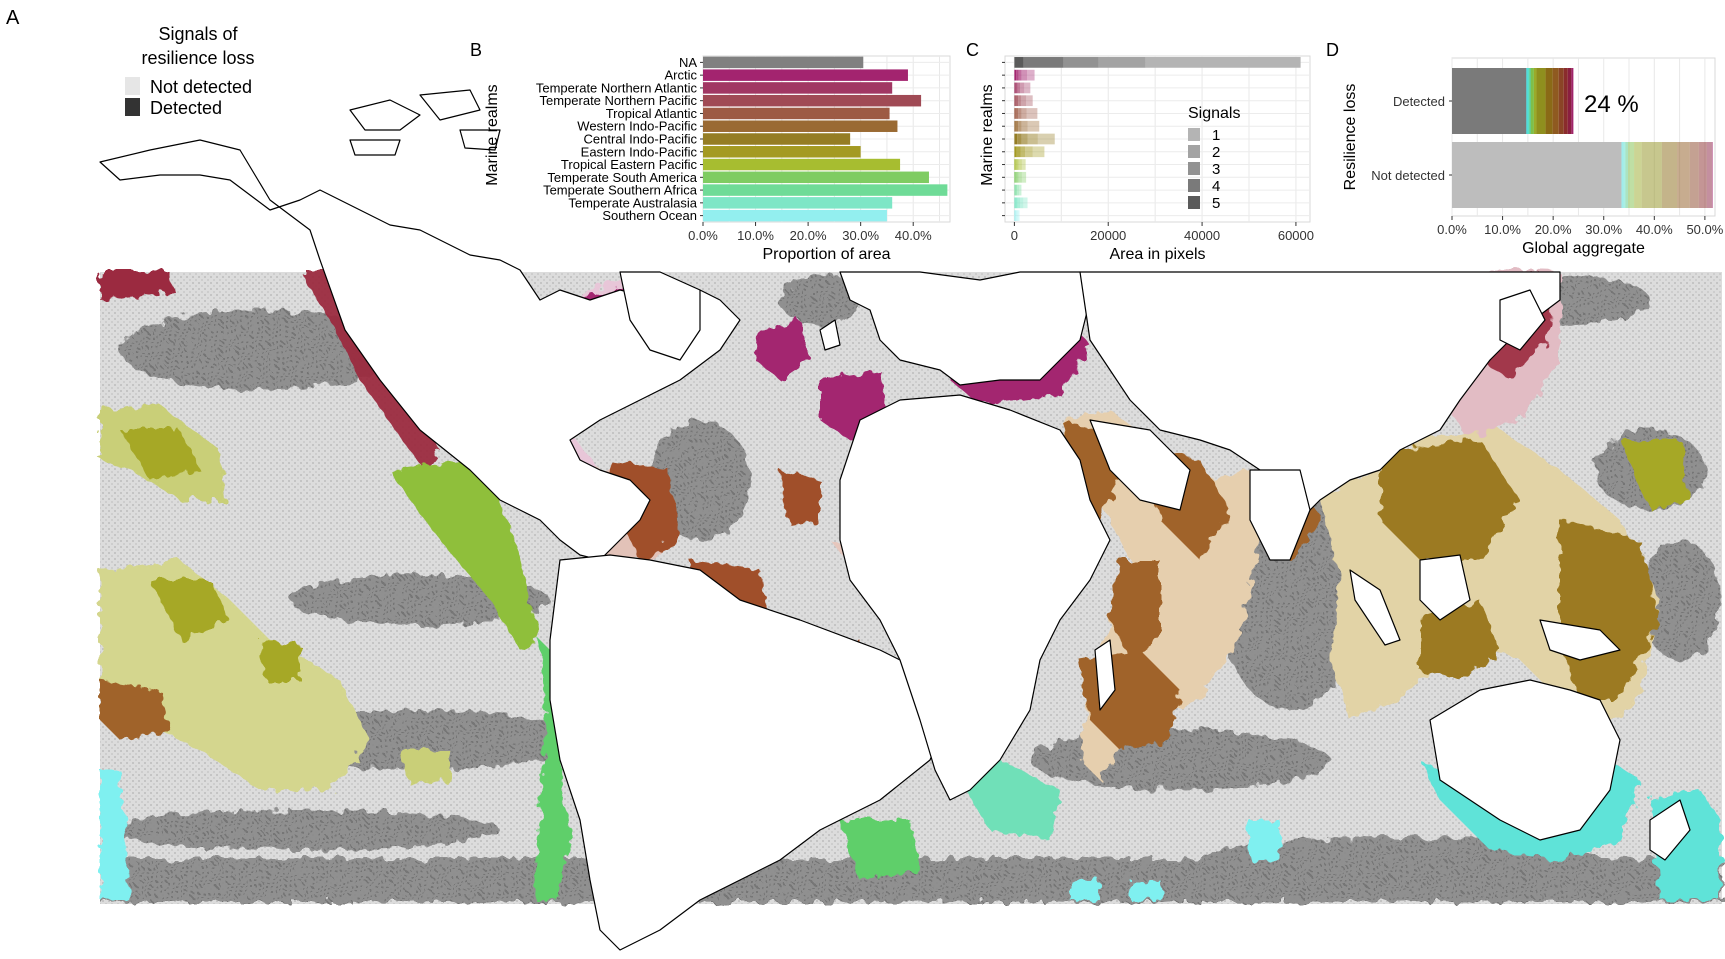 The image size is (1725, 959). Describe the element at coordinates (622, 177) in the screenshot. I see `tick-label-y-b: Temperate South America` at that location.